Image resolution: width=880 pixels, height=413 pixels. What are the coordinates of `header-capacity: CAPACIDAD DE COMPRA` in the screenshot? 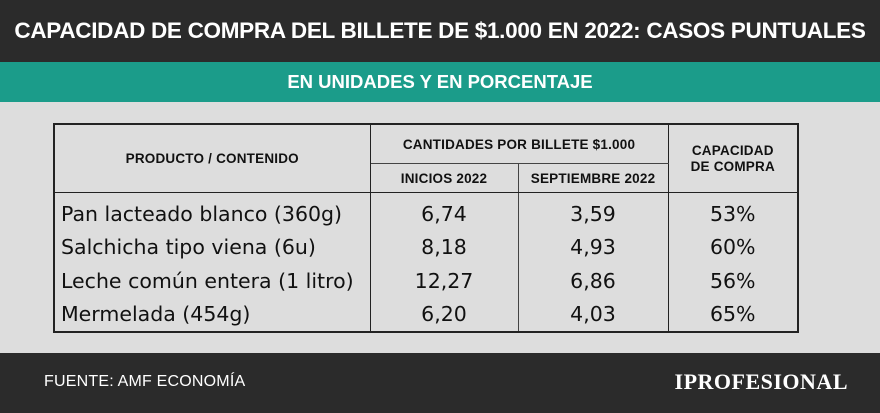 It's located at (733, 159).